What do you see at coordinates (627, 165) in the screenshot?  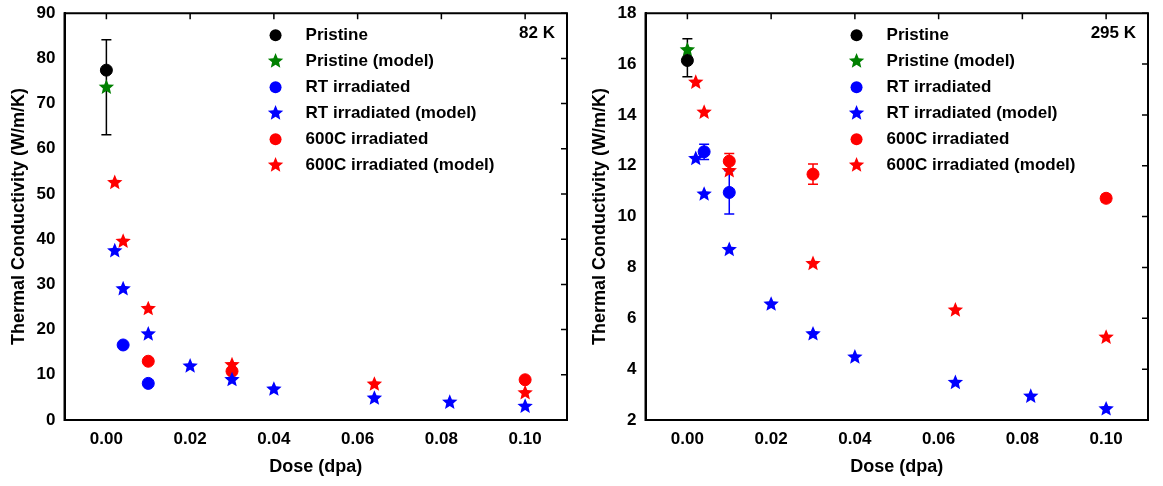 I see `y-tick-label: 12` at bounding box center [627, 165].